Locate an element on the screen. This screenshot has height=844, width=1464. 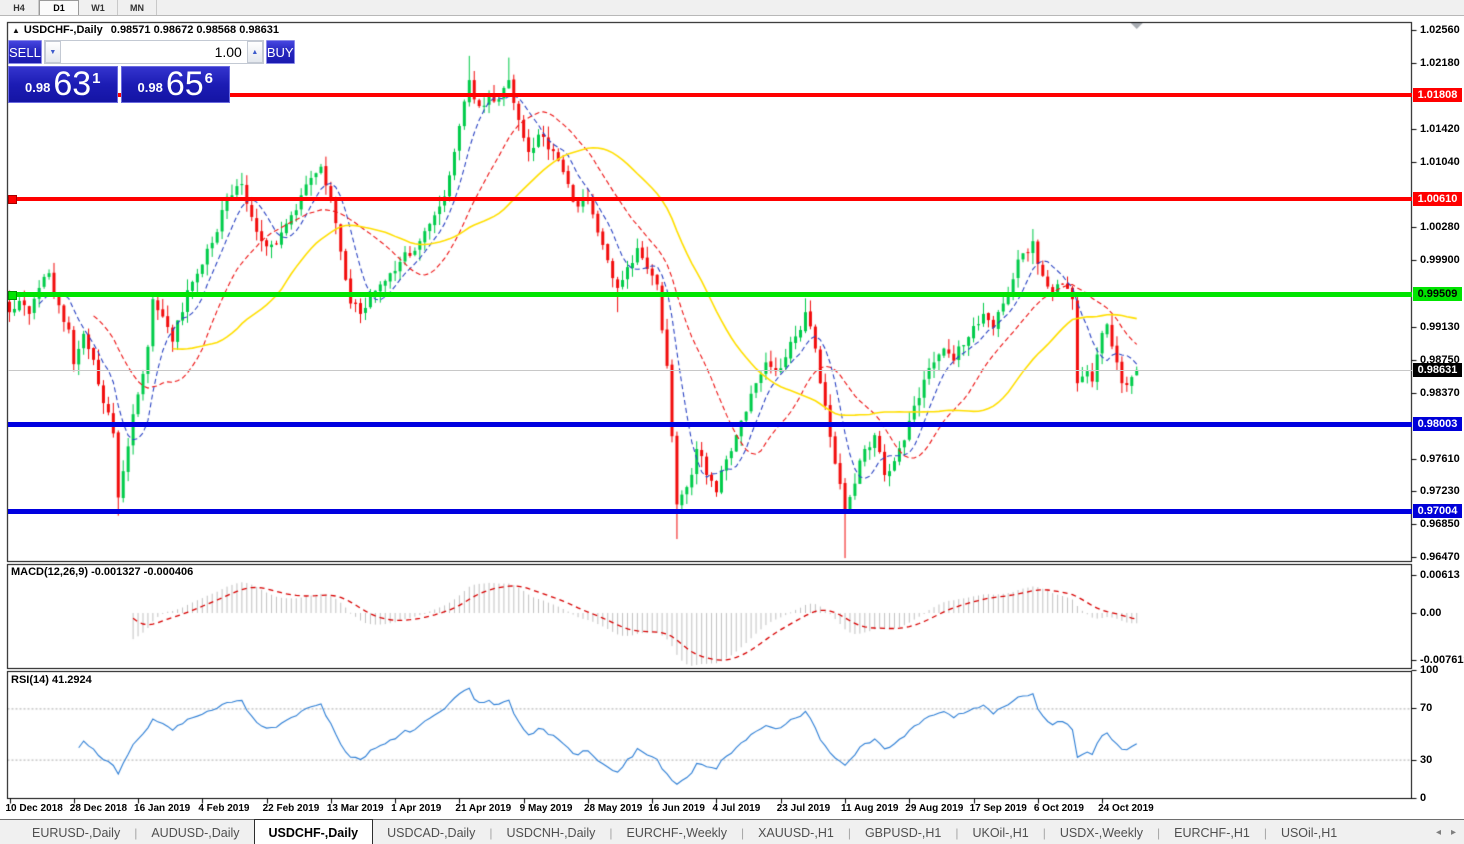
price-axis-tick: 0.96470 is located at coordinates (1440, 557).